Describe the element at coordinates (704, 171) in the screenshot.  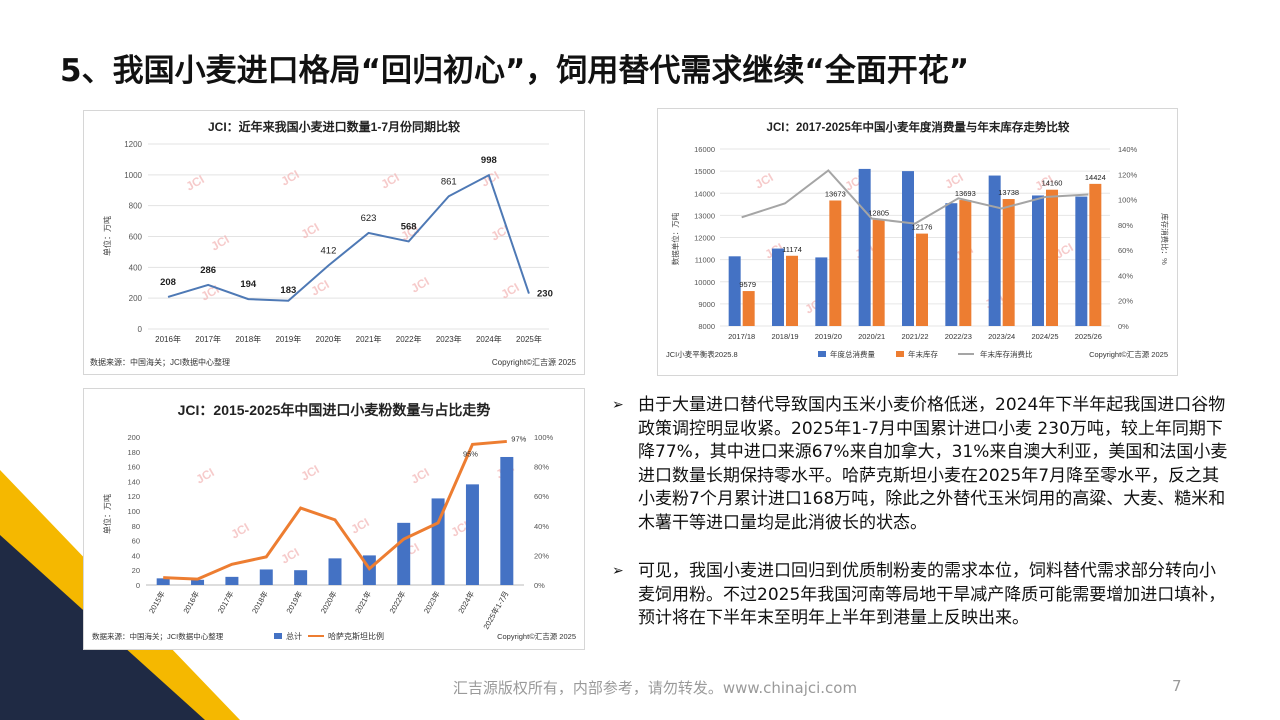
I see `chart2-ytick: 15000` at that location.